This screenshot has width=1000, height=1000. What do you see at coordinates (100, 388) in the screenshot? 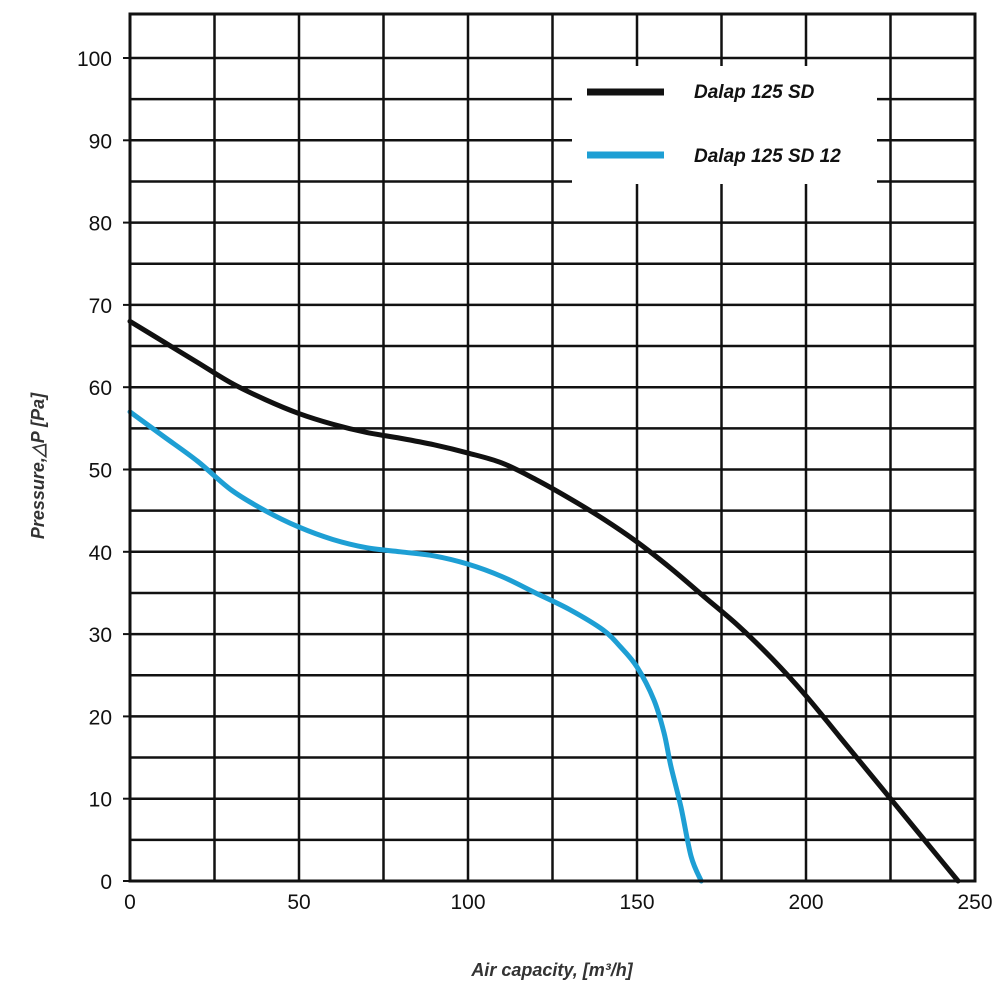
I see `y-tick-label: 60` at bounding box center [100, 388].